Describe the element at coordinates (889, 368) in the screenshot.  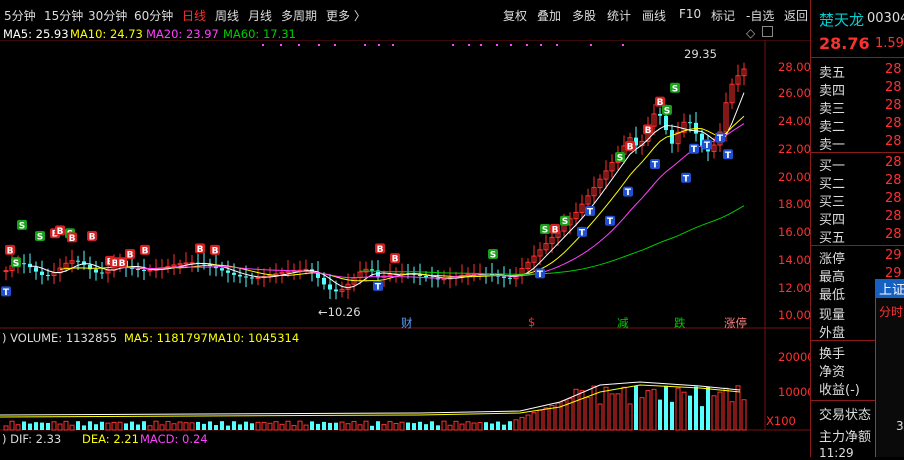
I see `index-popup: 上证 分时 3` at that location.